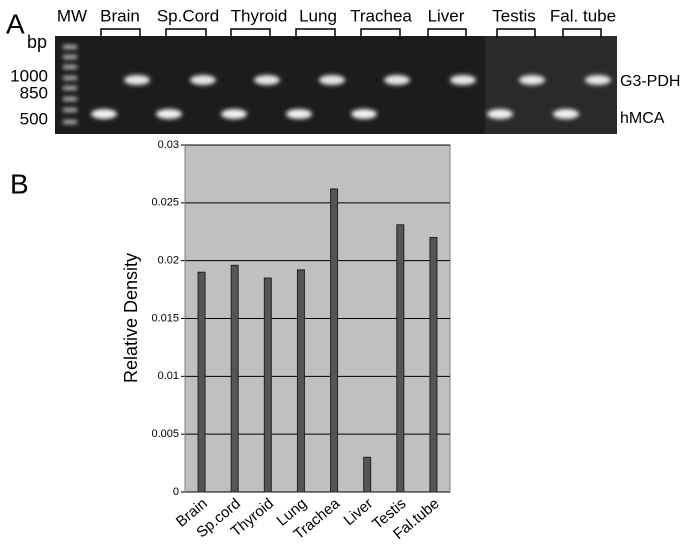 This screenshot has width=697, height=558. I want to click on size-marker: 850, so click(34, 92).